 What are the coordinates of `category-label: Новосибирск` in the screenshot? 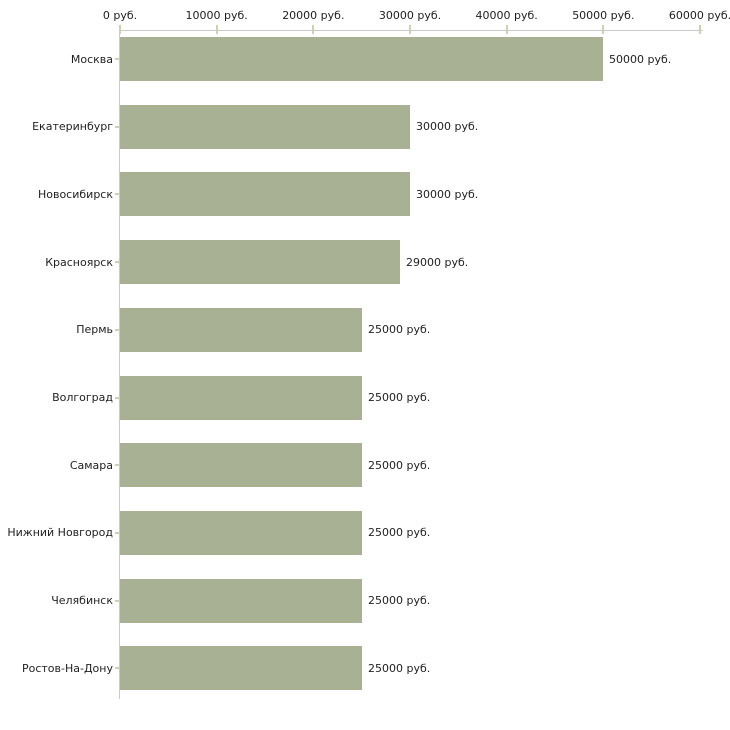 It's located at (75, 194).